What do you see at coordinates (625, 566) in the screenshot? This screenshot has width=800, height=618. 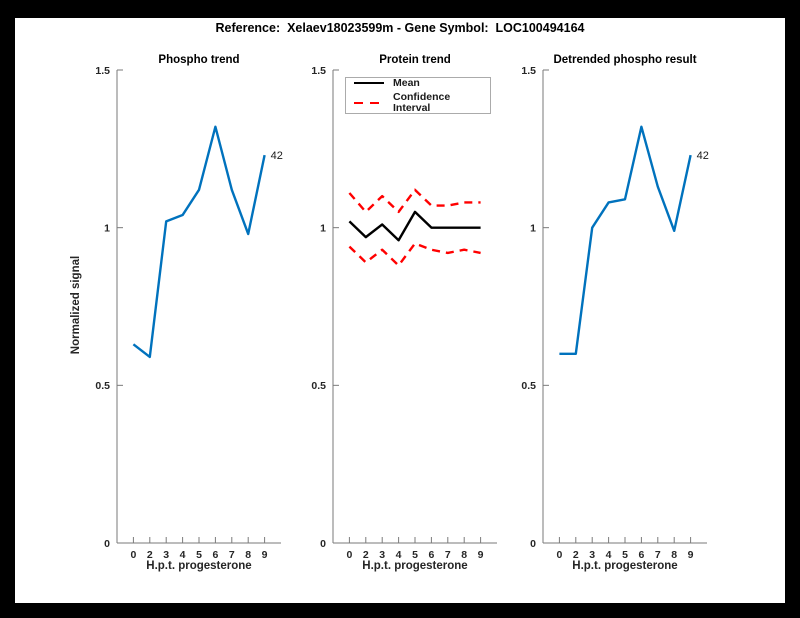 I see `x-axis-label-detrended: H.p.t. progesterone` at bounding box center [625, 566].